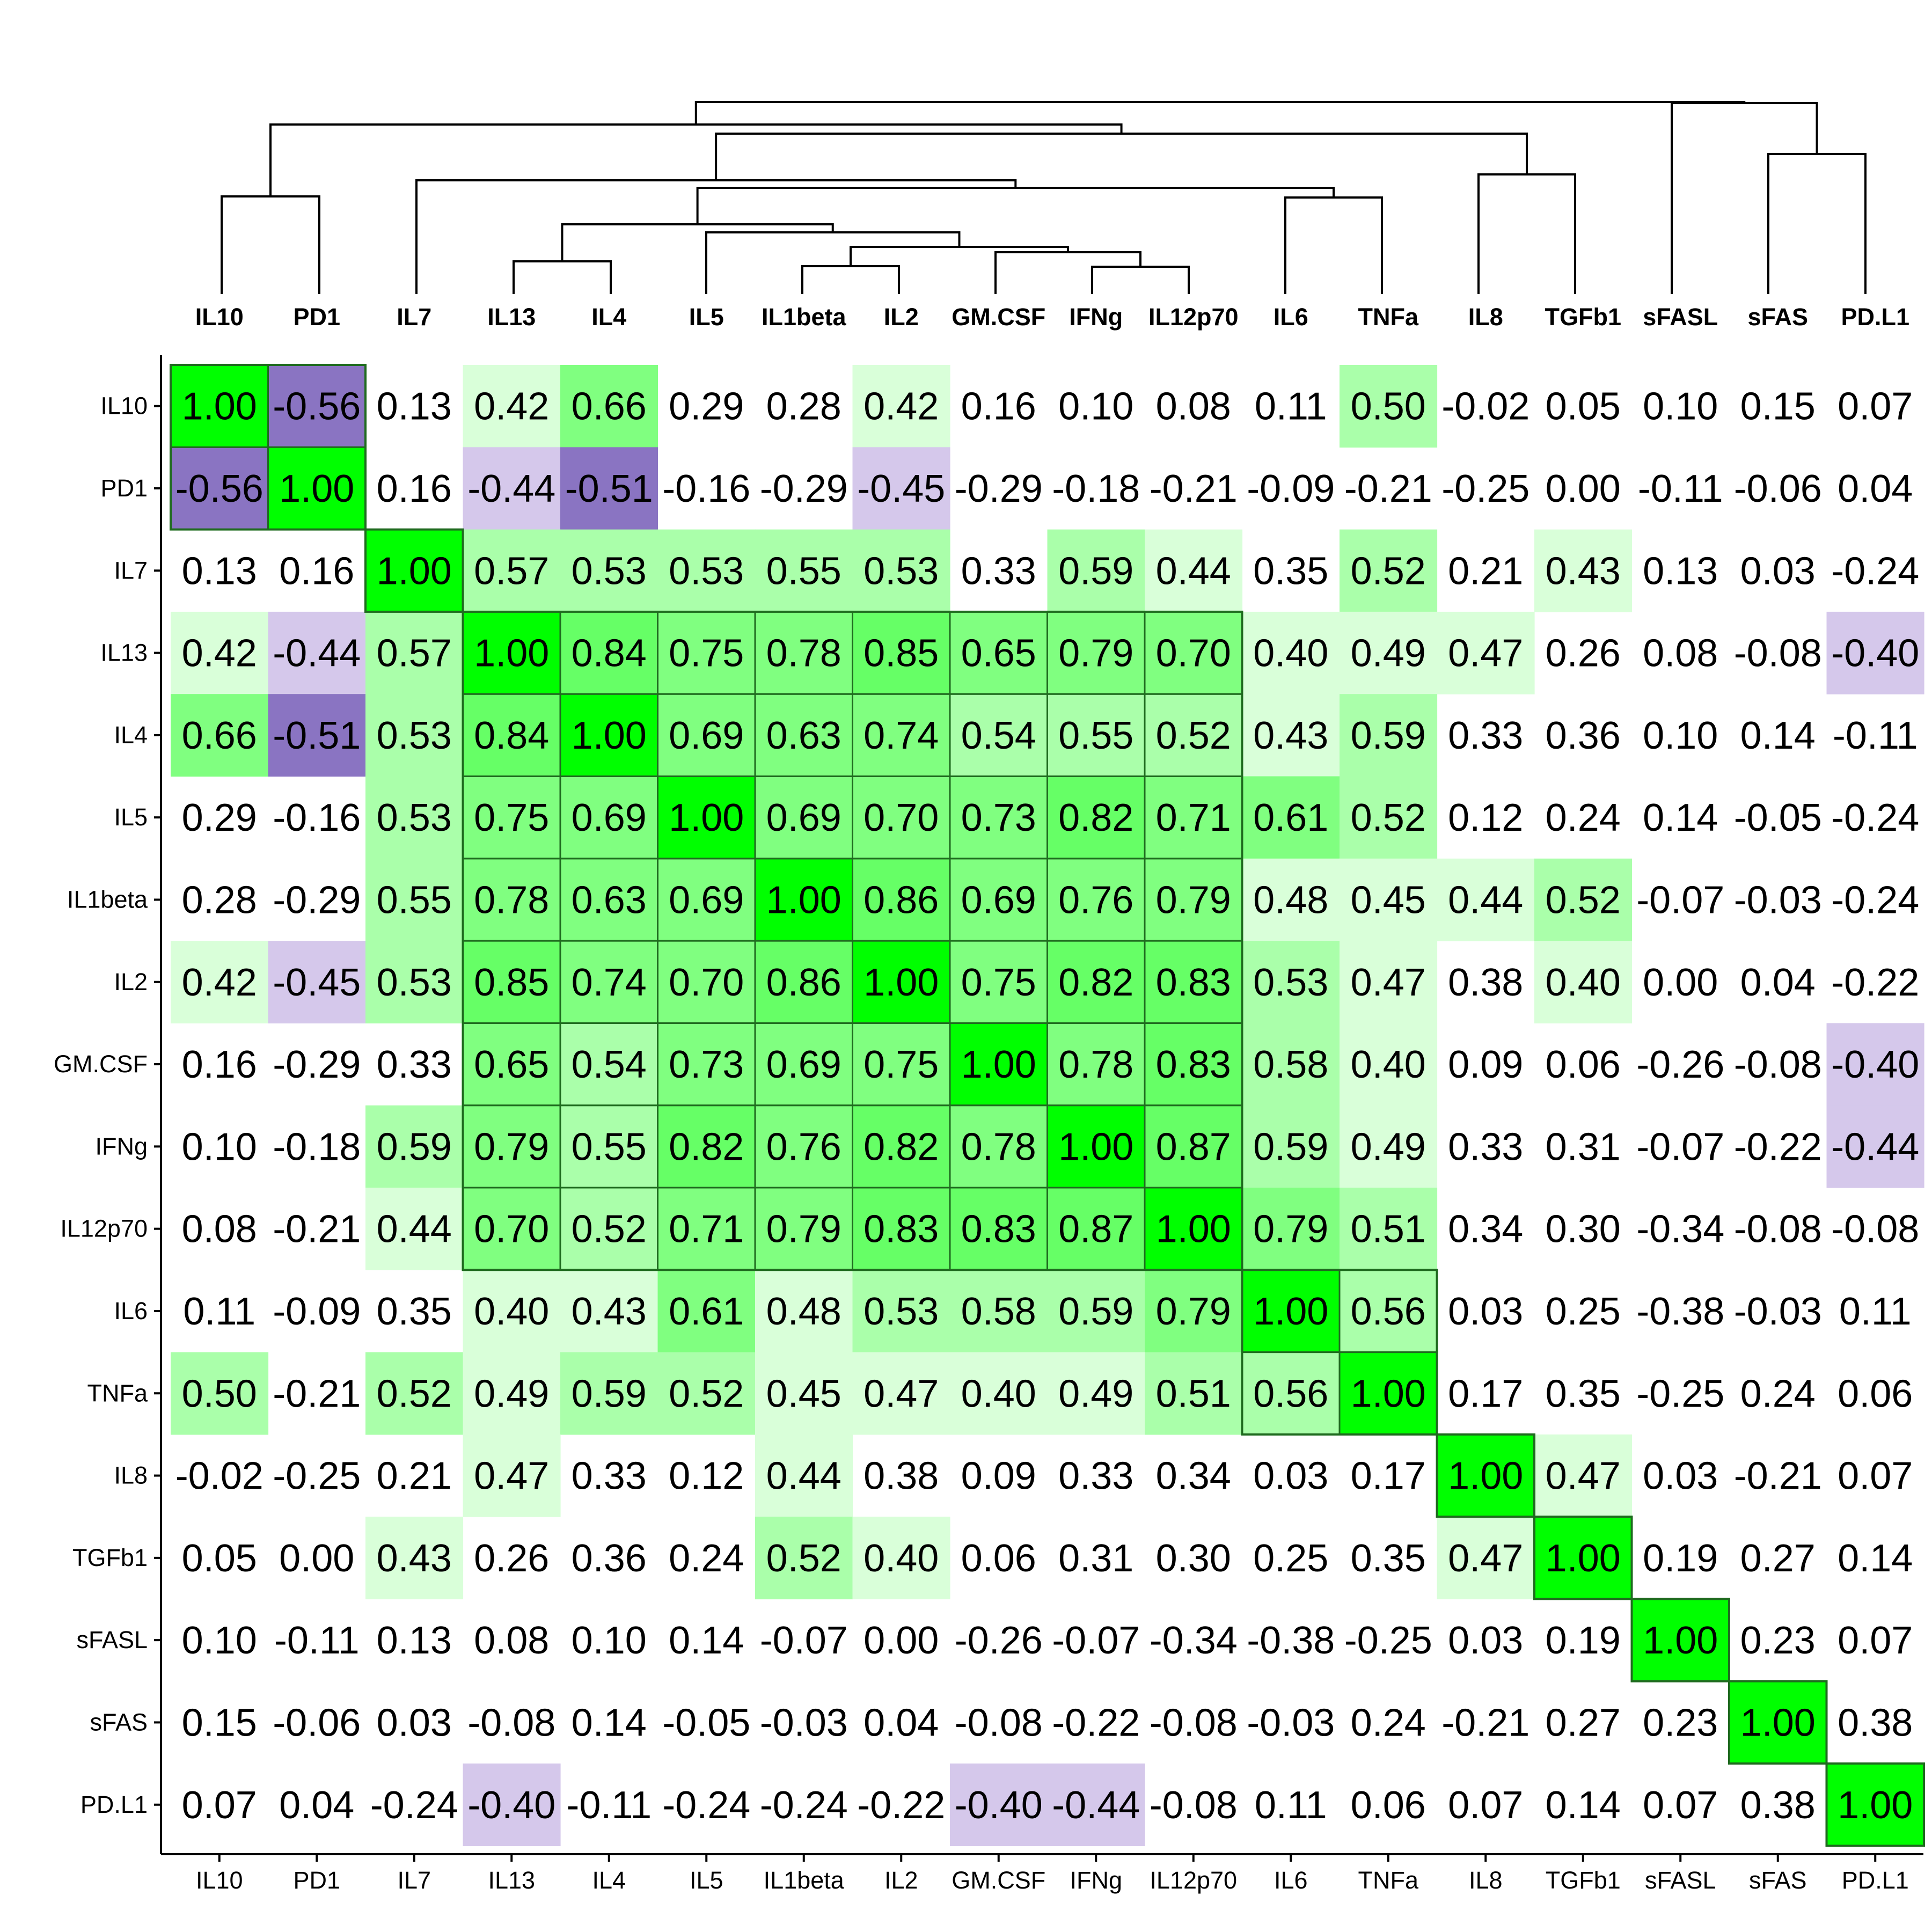  Describe the element at coordinates (608, 317) in the screenshot. I see `dendrogram-leaf-label: IL4` at that location.